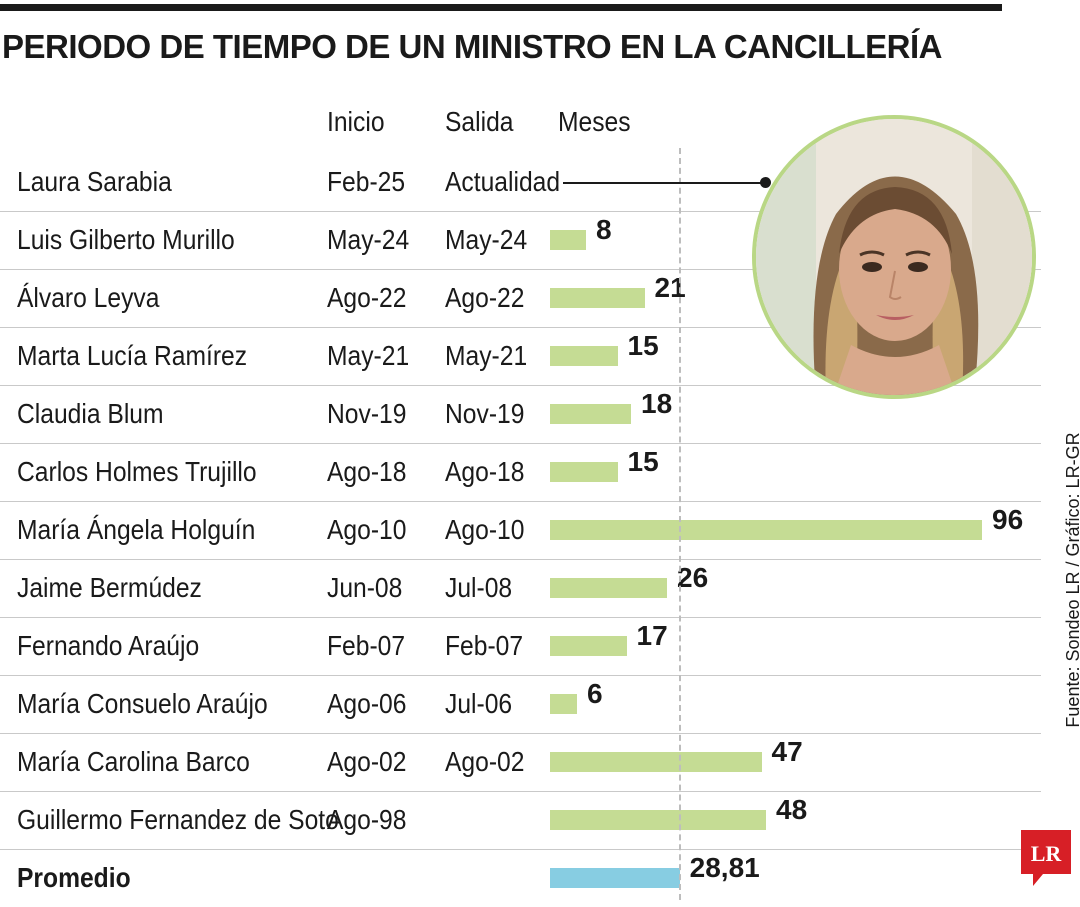 The image size is (1080, 907). What do you see at coordinates (787, 751) in the screenshot?
I see `bar-value-label: 47` at bounding box center [787, 751].